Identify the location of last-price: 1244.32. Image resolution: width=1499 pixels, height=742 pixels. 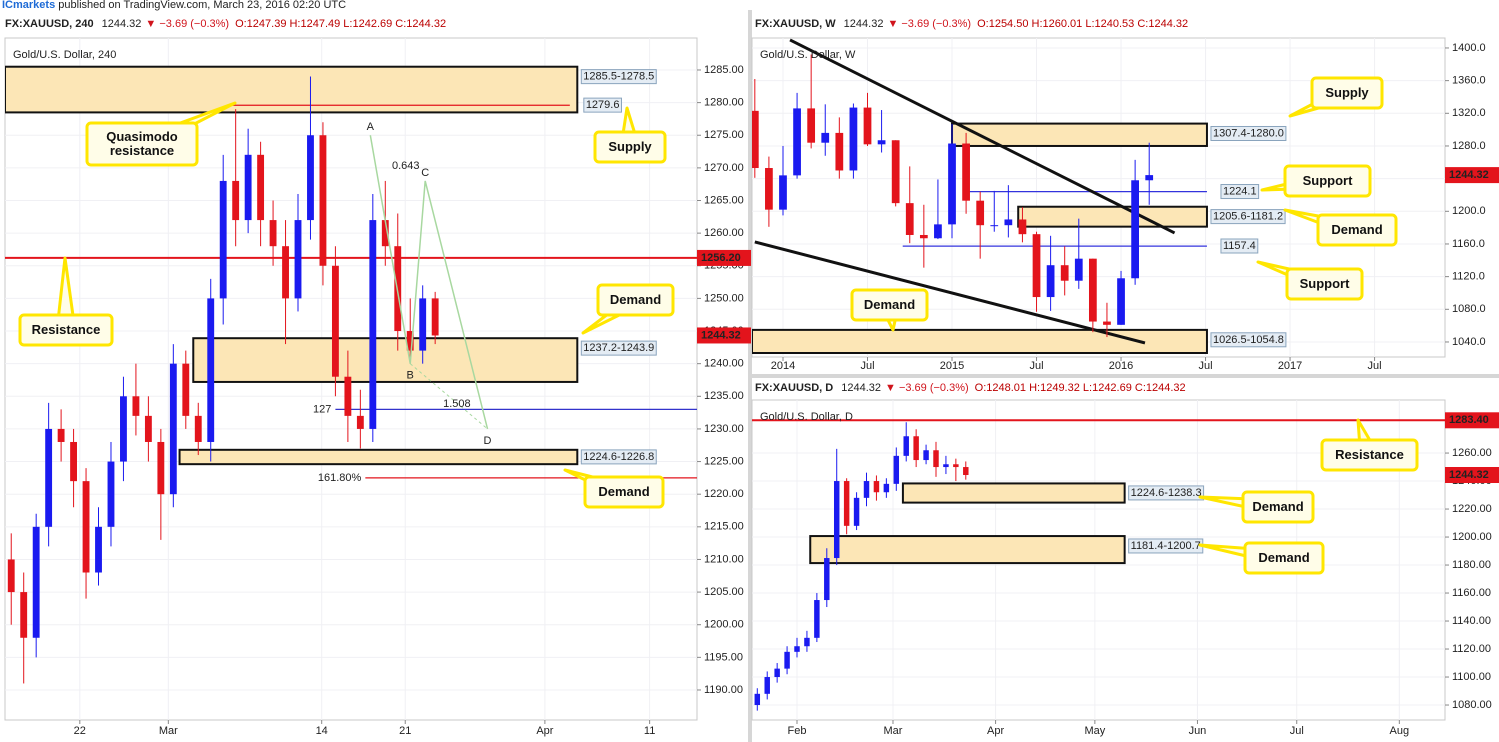
(864, 24).